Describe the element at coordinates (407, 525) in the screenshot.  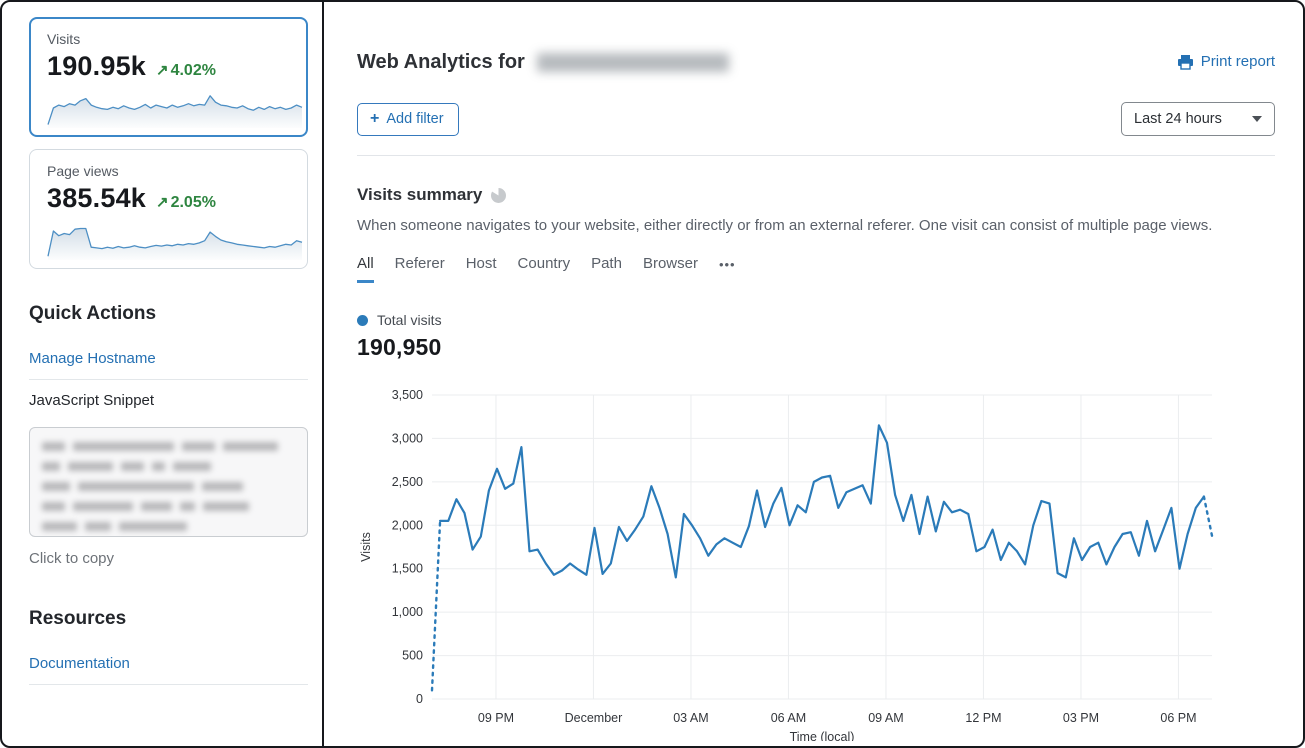
I see `svg-text: 2,000` at that location.